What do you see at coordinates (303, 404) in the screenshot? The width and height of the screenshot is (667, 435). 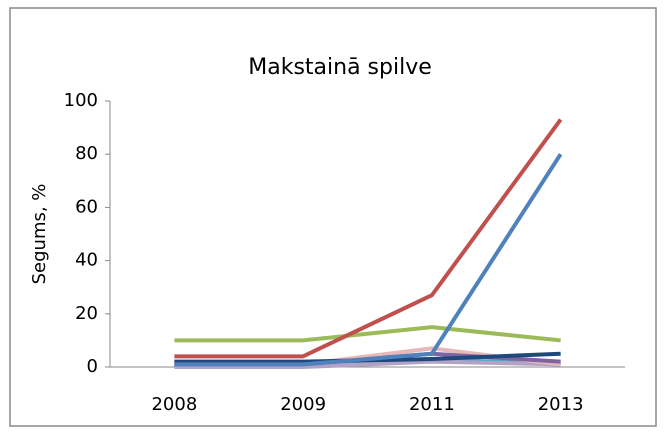 I see `x-tick-label: 2009` at bounding box center [303, 404].